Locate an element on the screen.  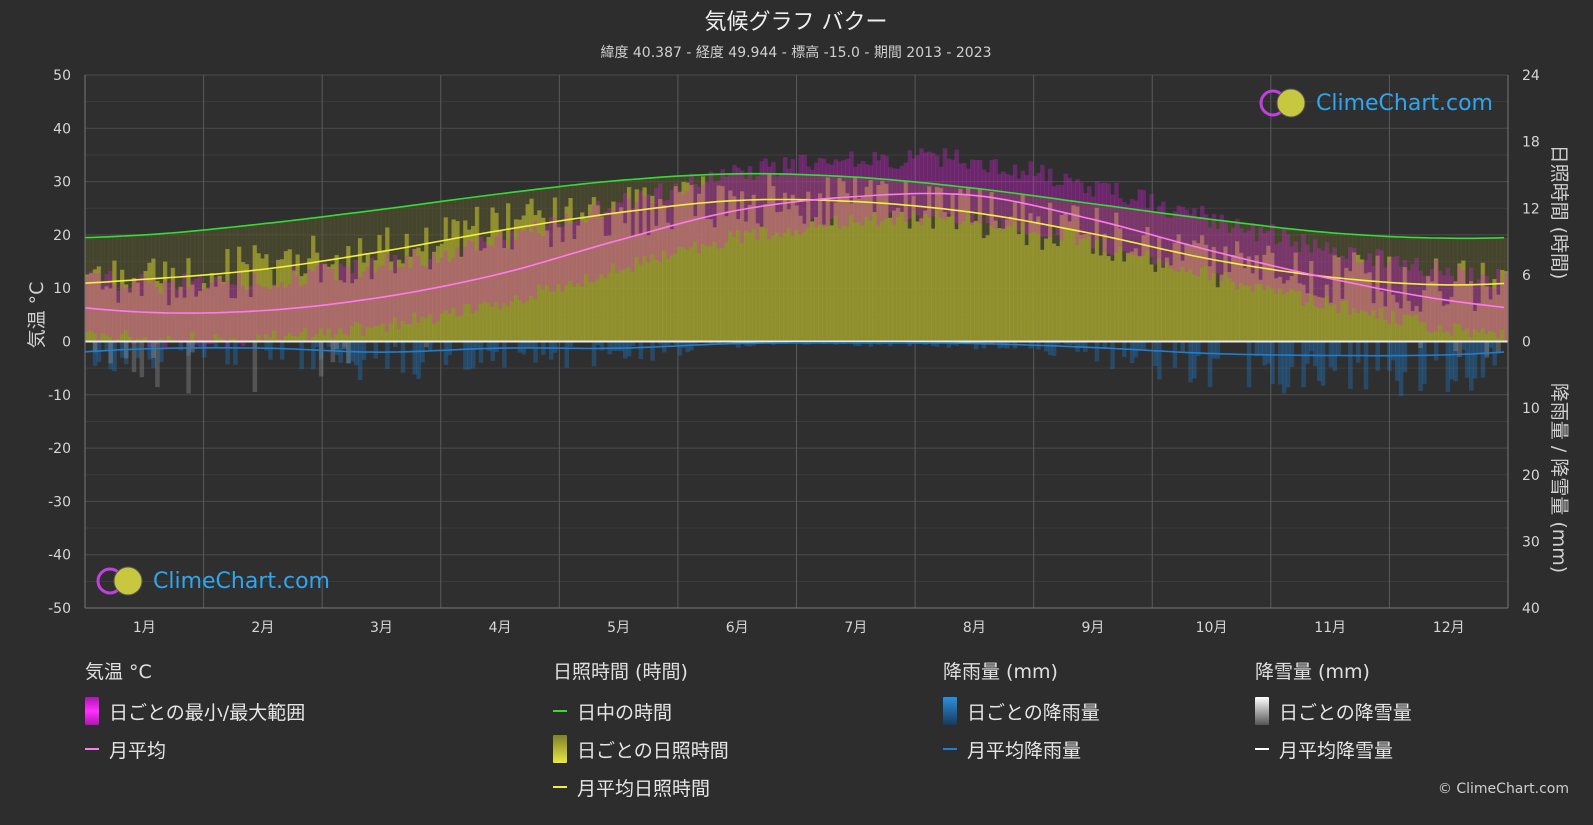
y-left-tick-label: -10 is located at coordinates (59, 396).